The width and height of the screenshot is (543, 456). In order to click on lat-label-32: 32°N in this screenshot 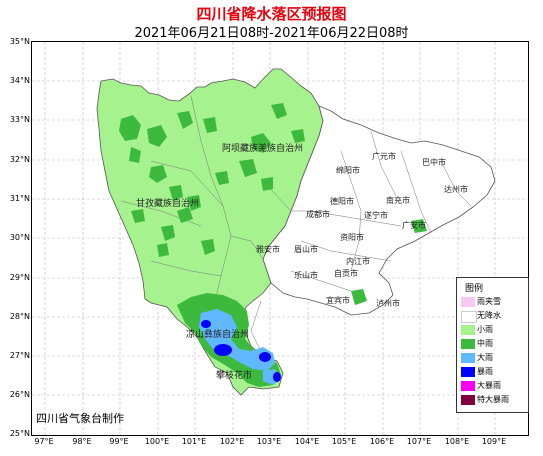, I will do `click(19, 159)`.